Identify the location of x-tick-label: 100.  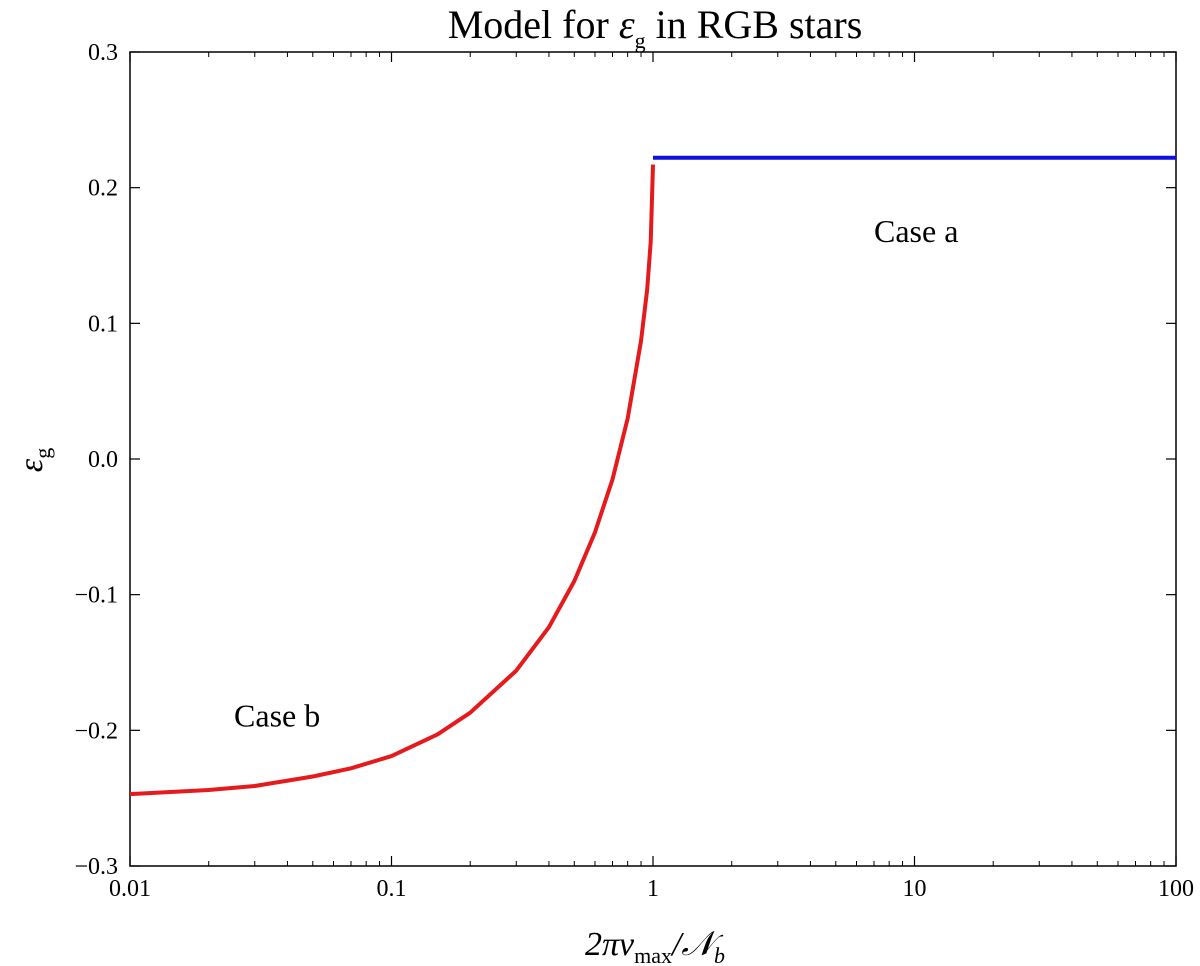
(1176, 889).